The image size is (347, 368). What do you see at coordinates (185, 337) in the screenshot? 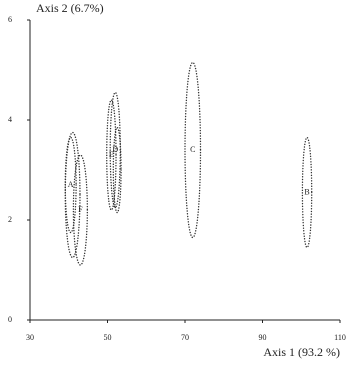
I see `x-tick-label: 70` at bounding box center [185, 337].